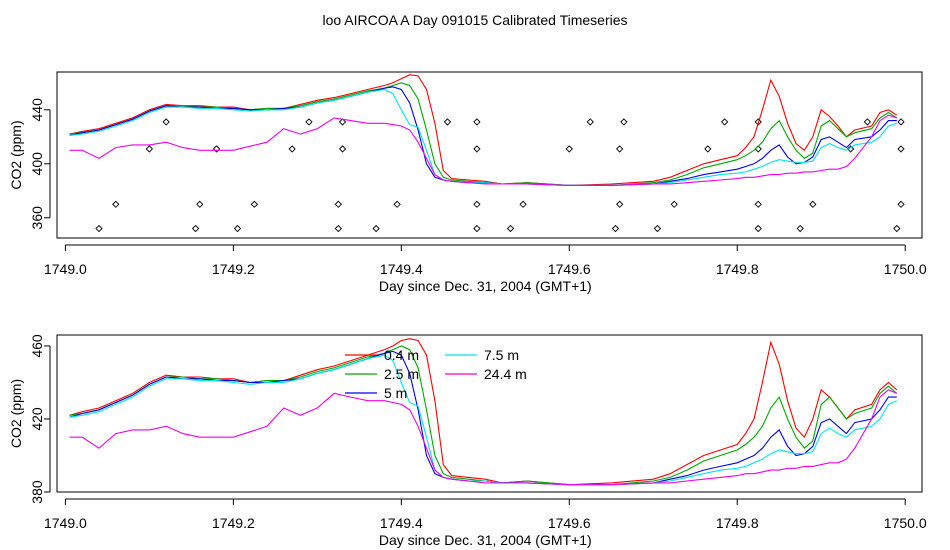 The width and height of the screenshot is (950, 550). What do you see at coordinates (233, 269) in the screenshot?
I see `chart1-x-tick-label: 1749.2` at bounding box center [233, 269].